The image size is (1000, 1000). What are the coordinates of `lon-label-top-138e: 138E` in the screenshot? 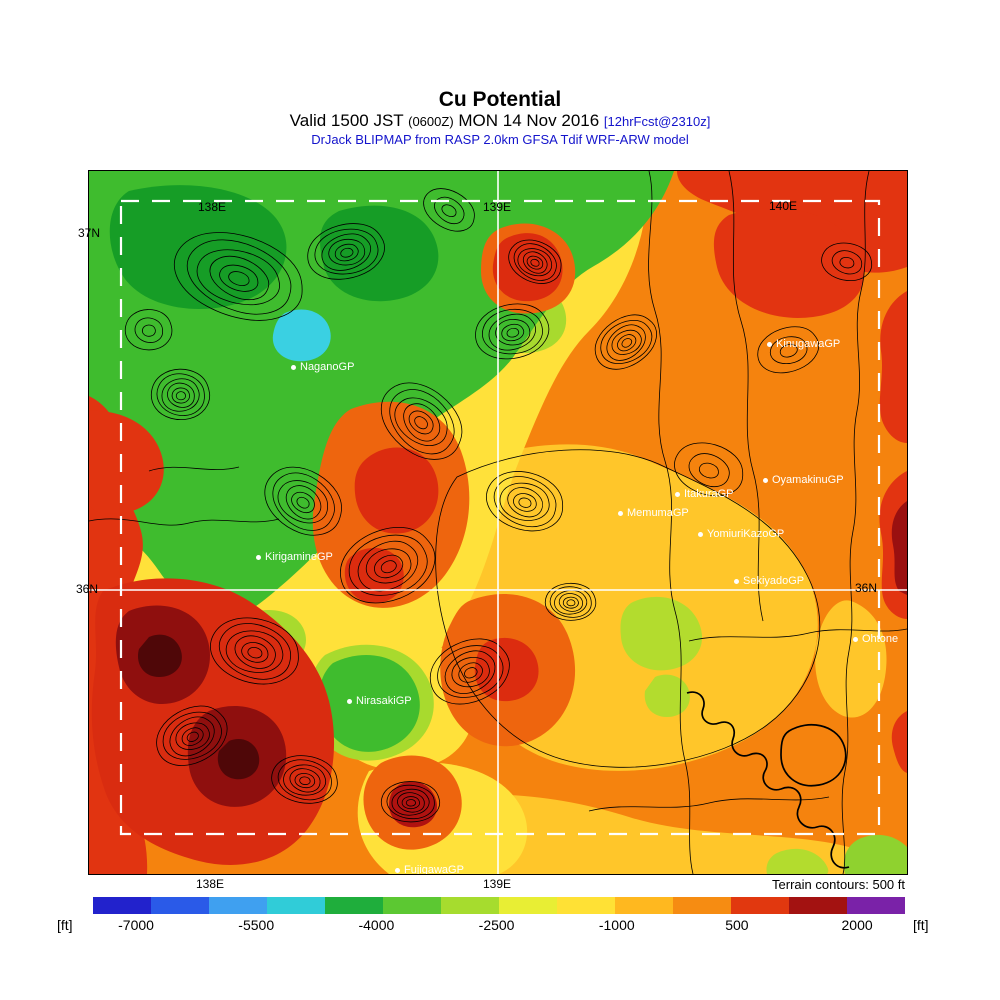 It's located at (212, 207).